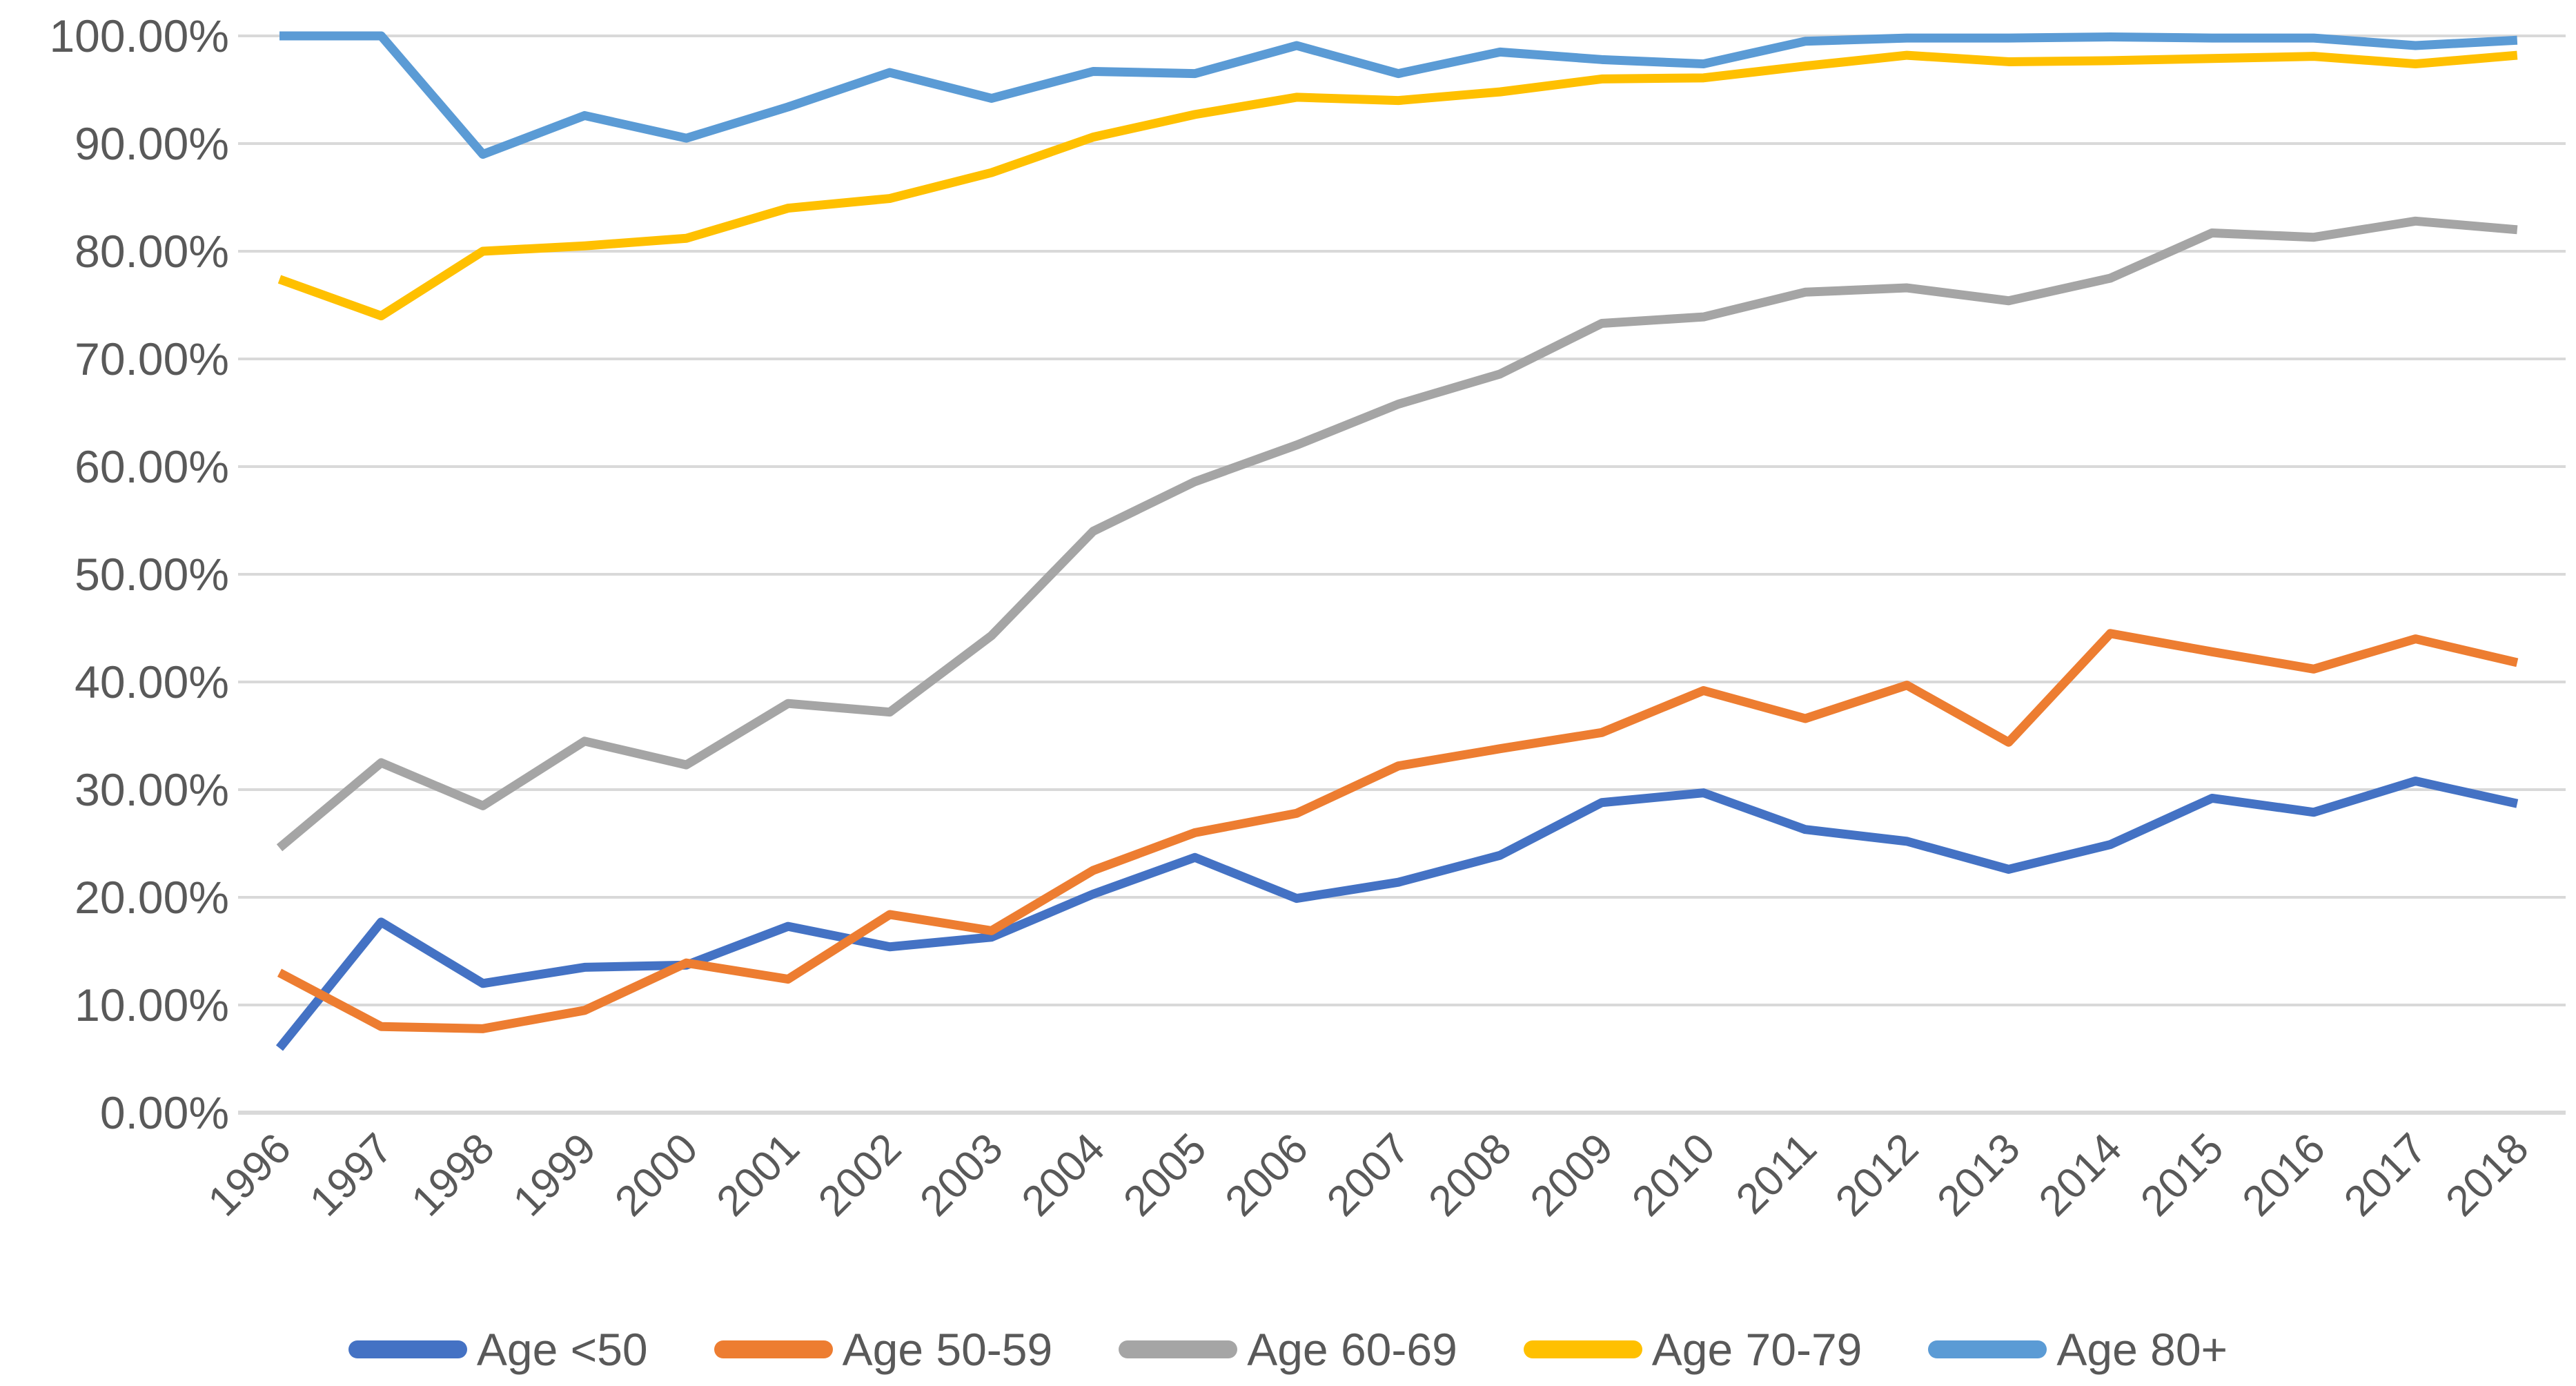 Image resolution: width=2576 pixels, height=1386 pixels. What do you see at coordinates (1469, 1174) in the screenshot?
I see `x-axis-tick-label: 2008` at bounding box center [1469, 1174].